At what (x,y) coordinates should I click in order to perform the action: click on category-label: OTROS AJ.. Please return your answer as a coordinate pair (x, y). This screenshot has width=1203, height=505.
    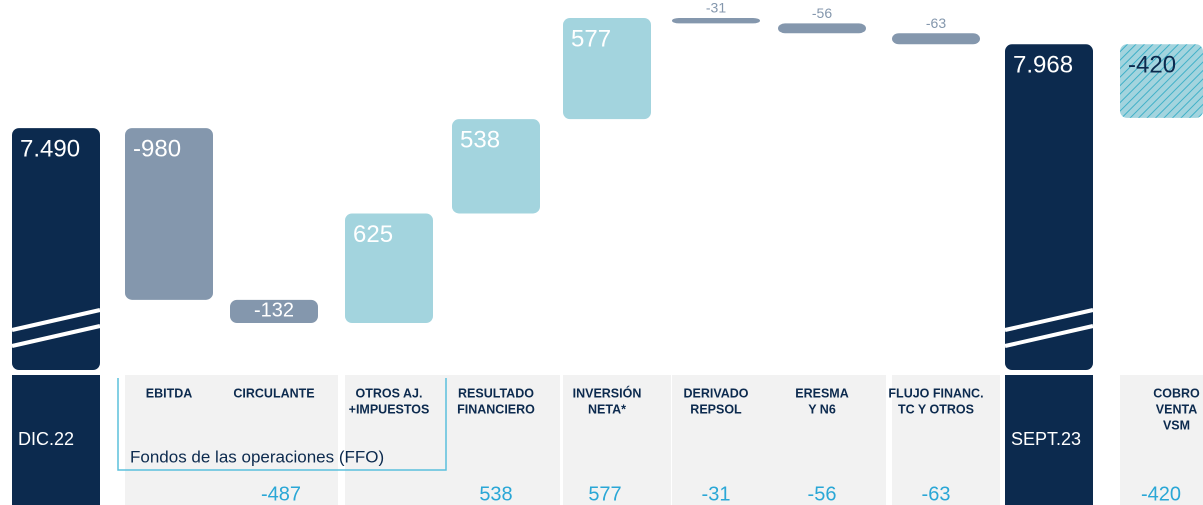
    Looking at the image, I should click on (389, 393).